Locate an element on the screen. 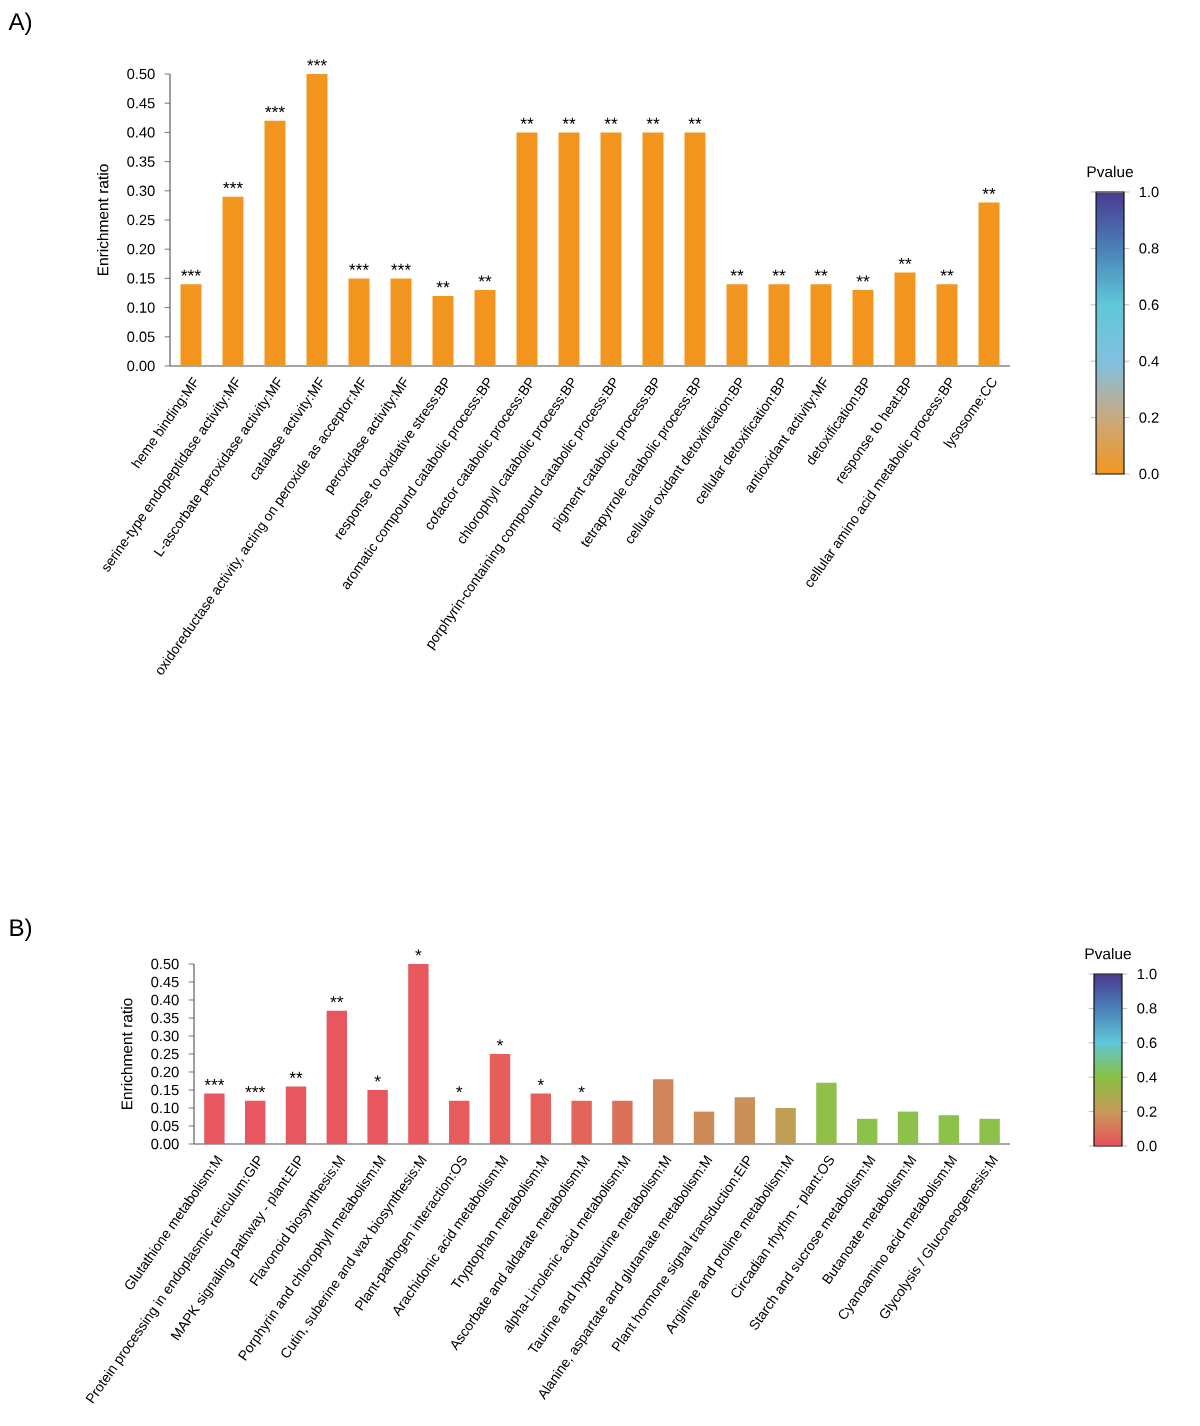  chart-title: A) is located at coordinates (20, 23).